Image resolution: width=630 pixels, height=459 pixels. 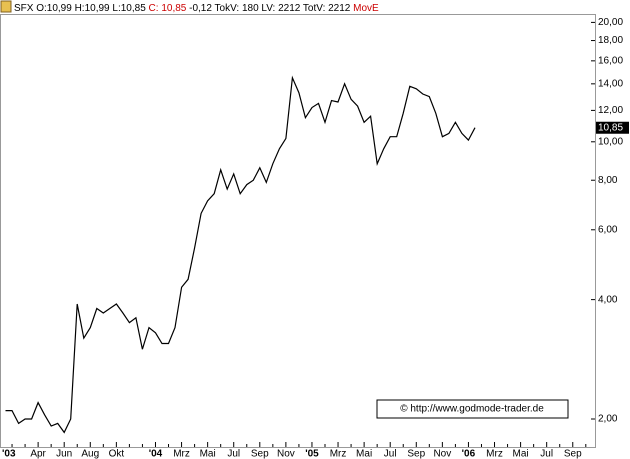 What do you see at coordinates (610, 22) in the screenshot?
I see `y-tick-label: 20,00` at bounding box center [610, 22].